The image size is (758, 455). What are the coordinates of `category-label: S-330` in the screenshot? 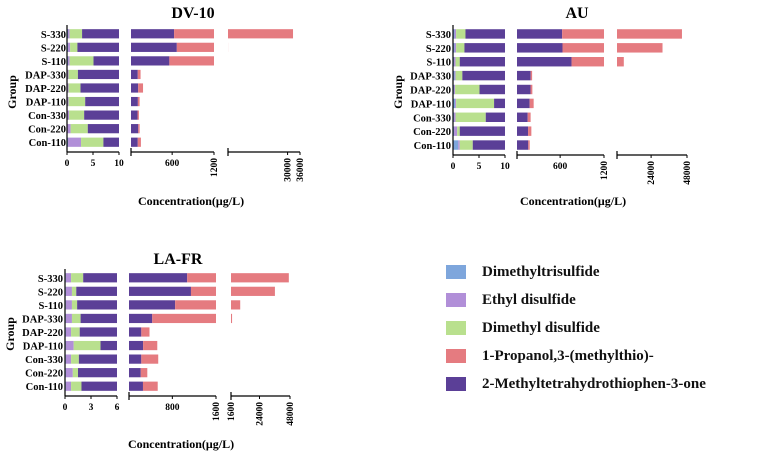 It's located at (53, 35).